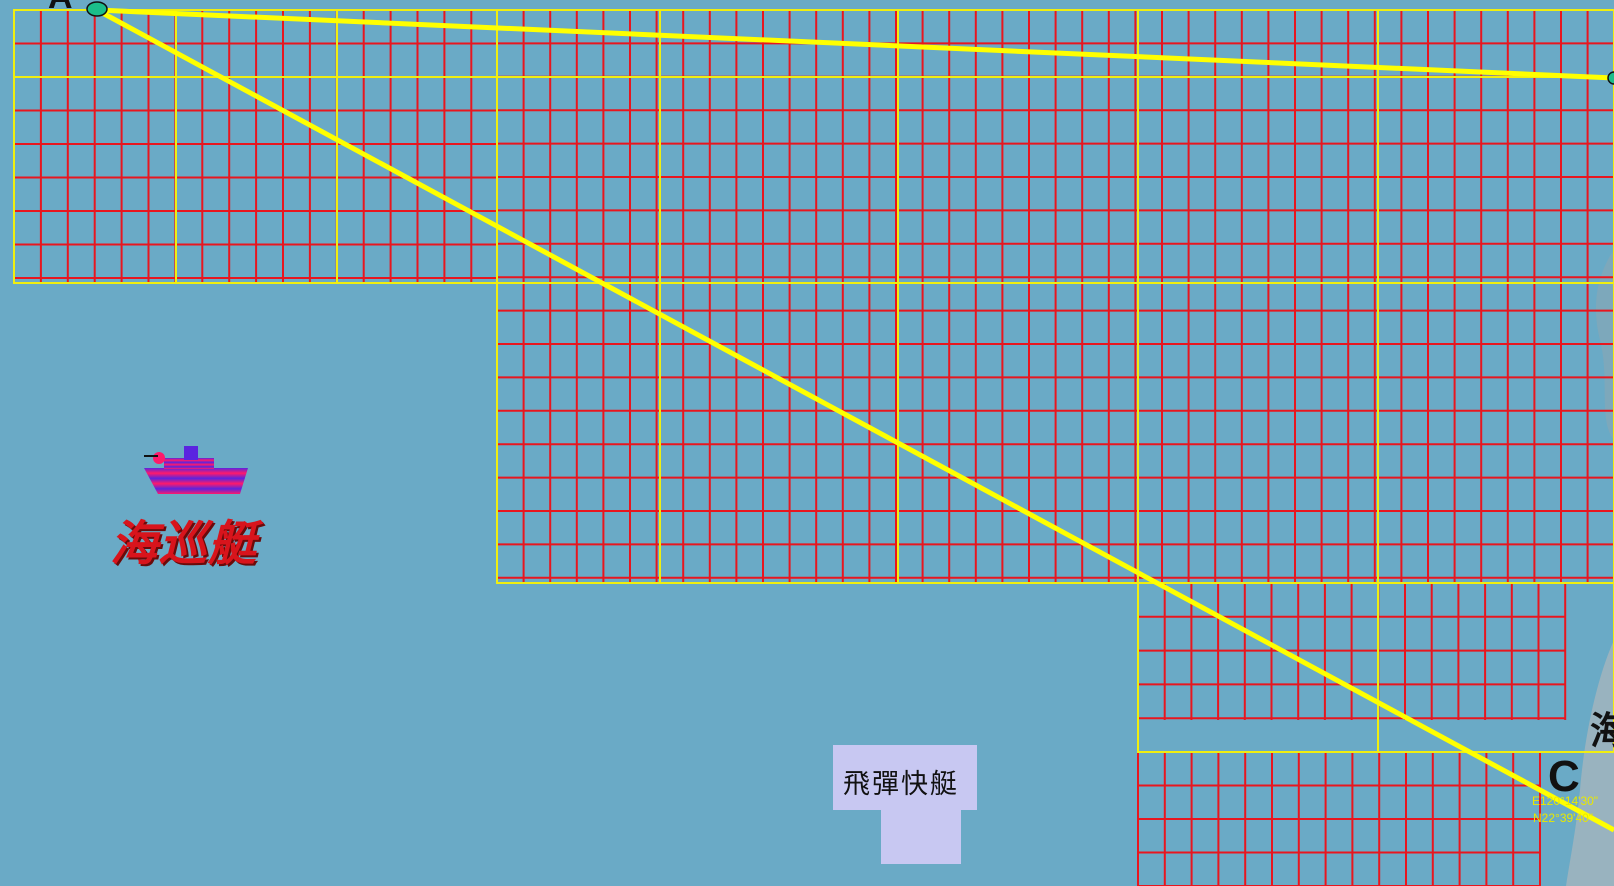  Describe the element at coordinates (921, 837) in the screenshot. I see `missile-boat-image-box` at that location.